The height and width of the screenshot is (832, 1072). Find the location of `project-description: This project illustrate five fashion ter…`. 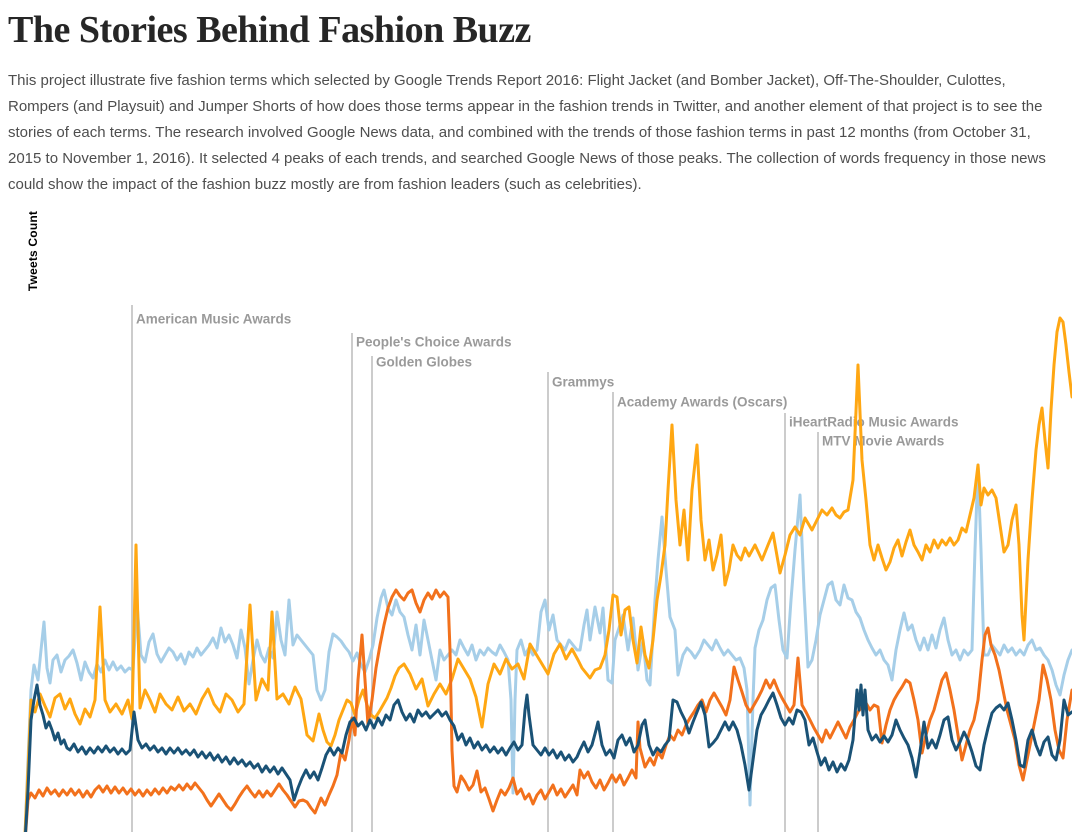

project-description: This project illustrate five fashion ter… is located at coordinates (527, 132).